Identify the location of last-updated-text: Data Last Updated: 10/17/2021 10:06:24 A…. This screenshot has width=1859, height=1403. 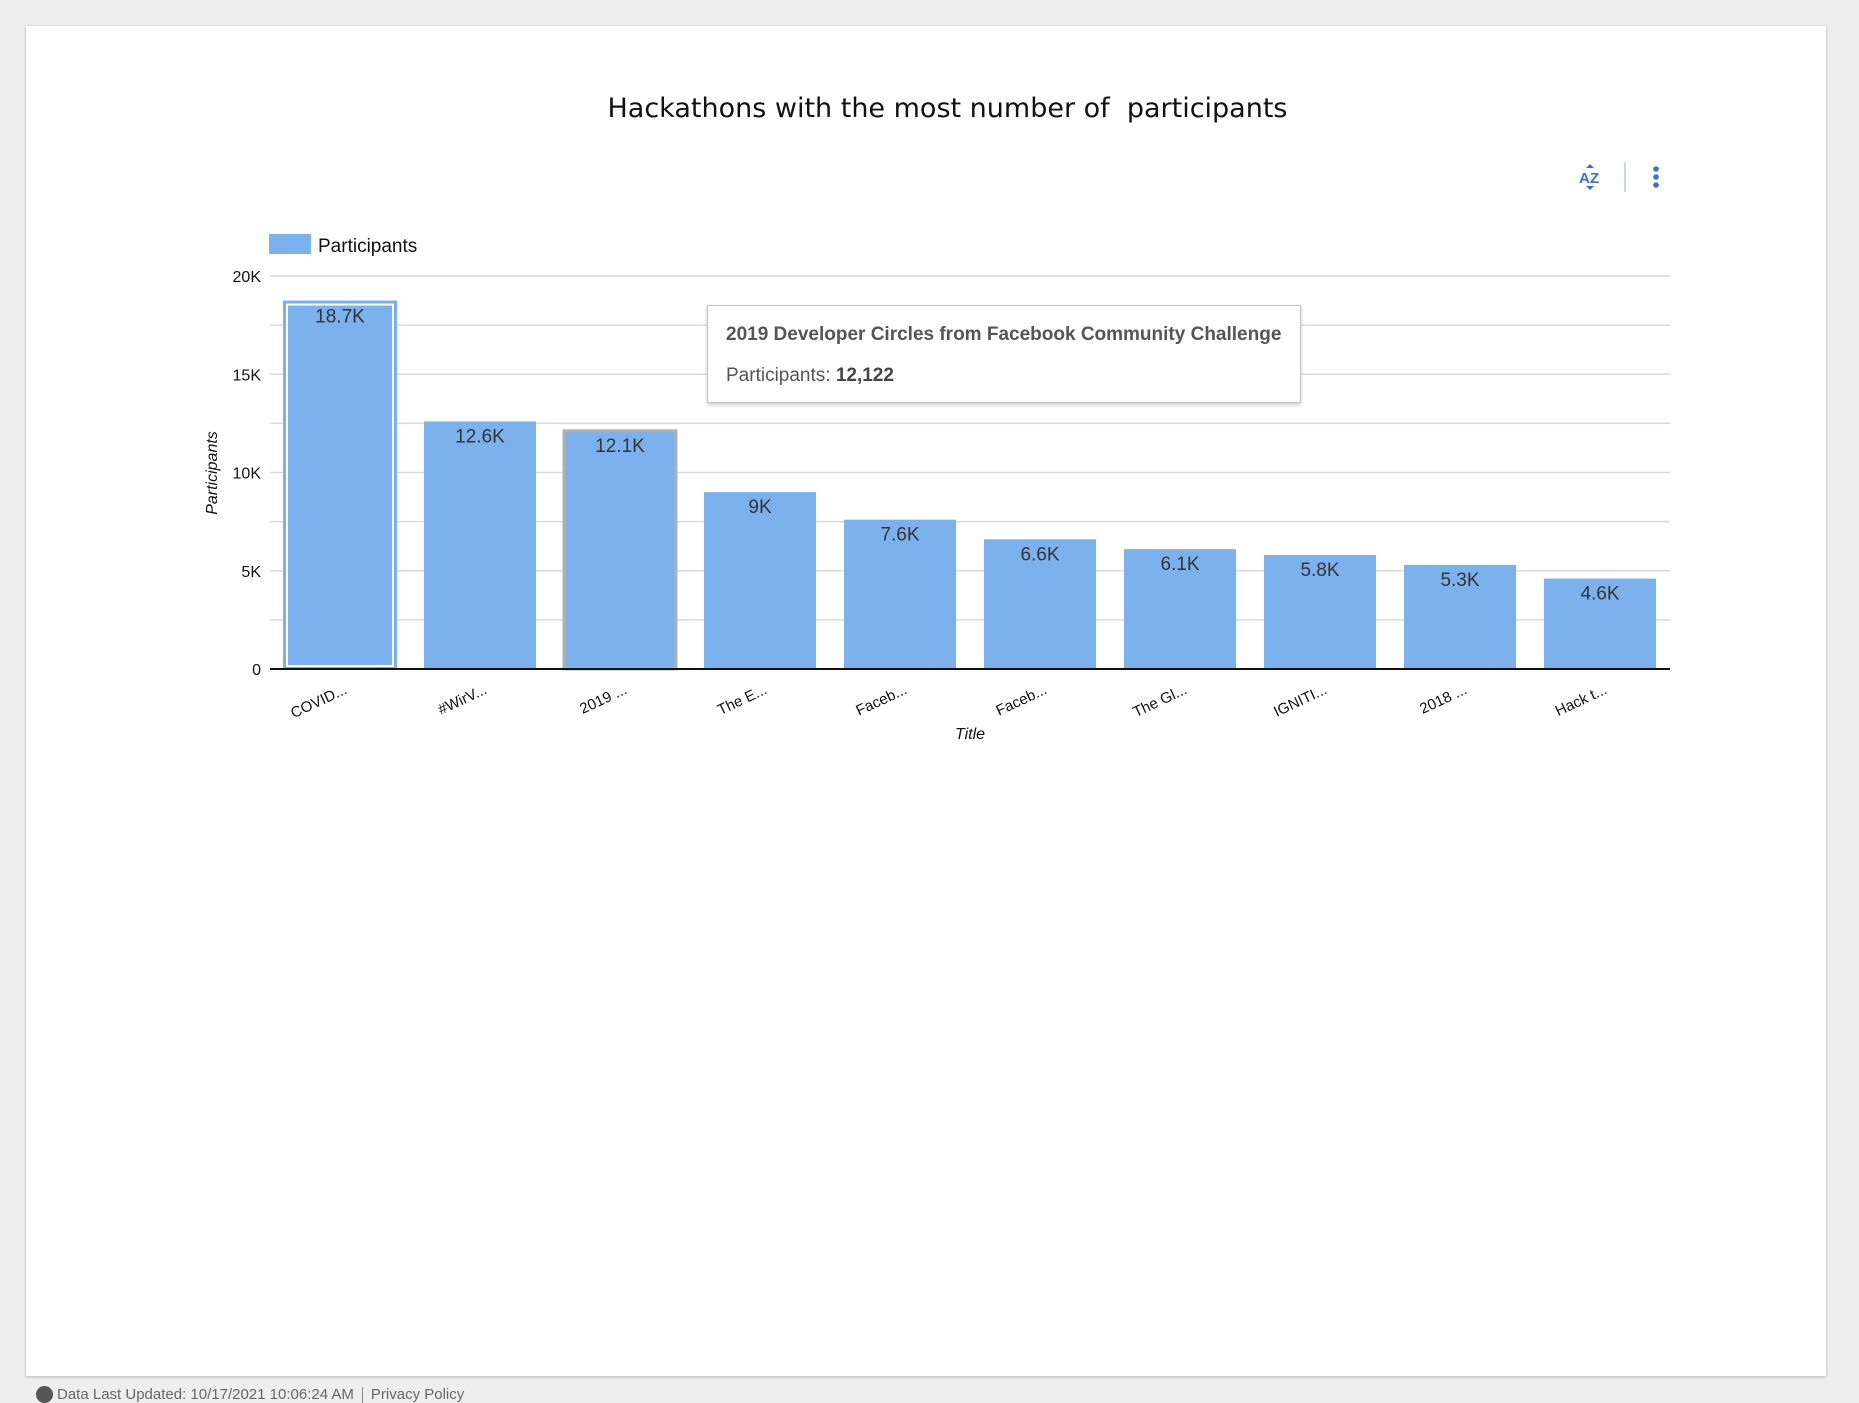
(205, 1394).